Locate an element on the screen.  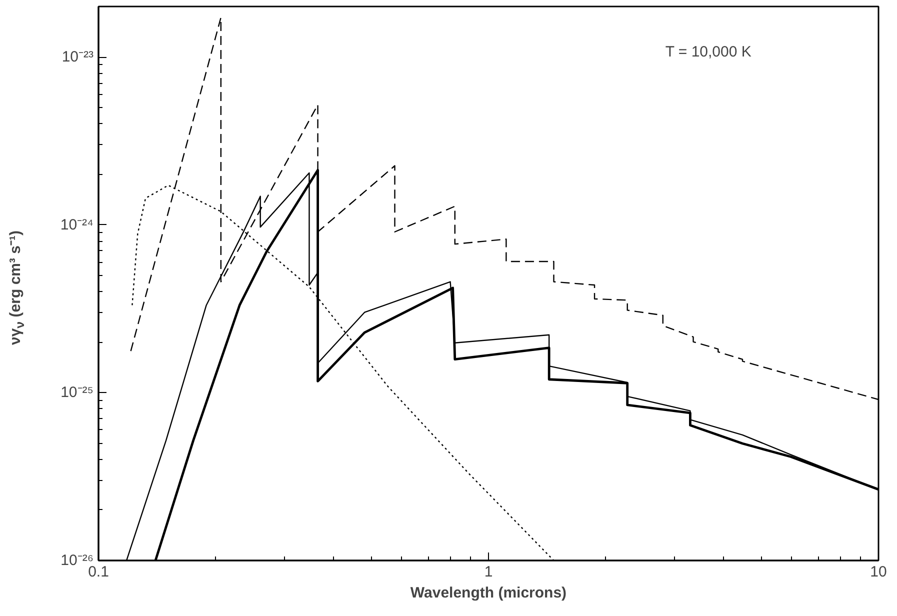
y-tick-label: 10⁻²³ is located at coordinates (78, 57).